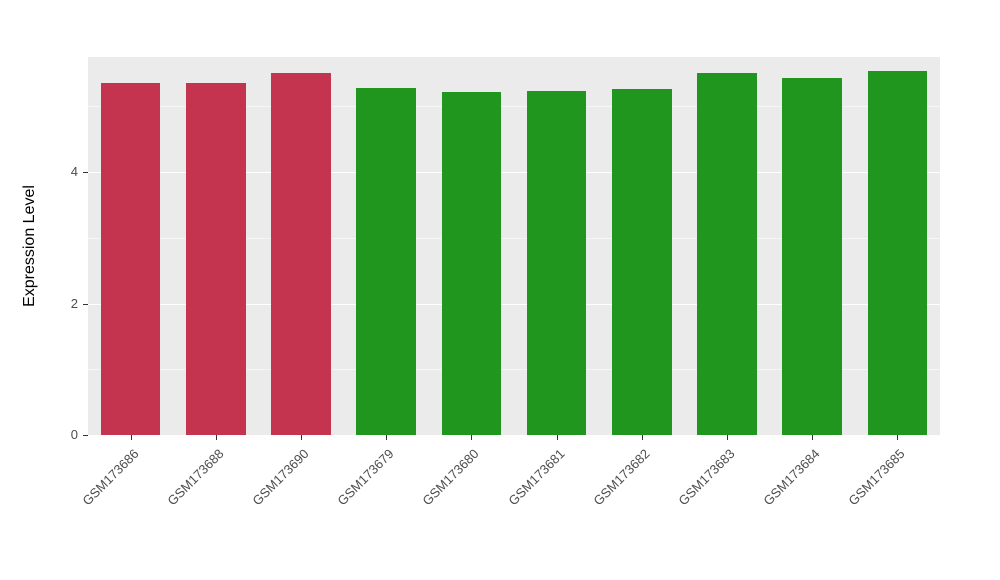 This screenshot has width=1000, height=580. What do you see at coordinates (471, 263) in the screenshot?
I see `bar-GSM173680` at bounding box center [471, 263].